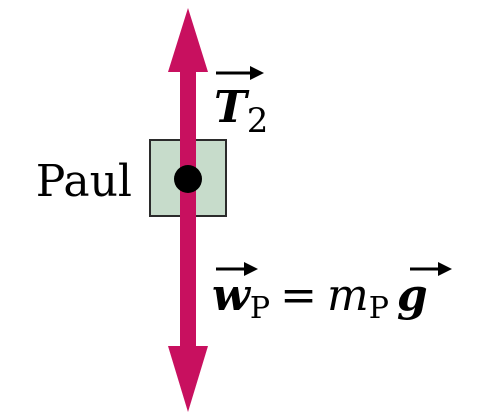  Describe the element at coordinates (188, 179) in the screenshot. I see `center-of-mass-dot` at that location.